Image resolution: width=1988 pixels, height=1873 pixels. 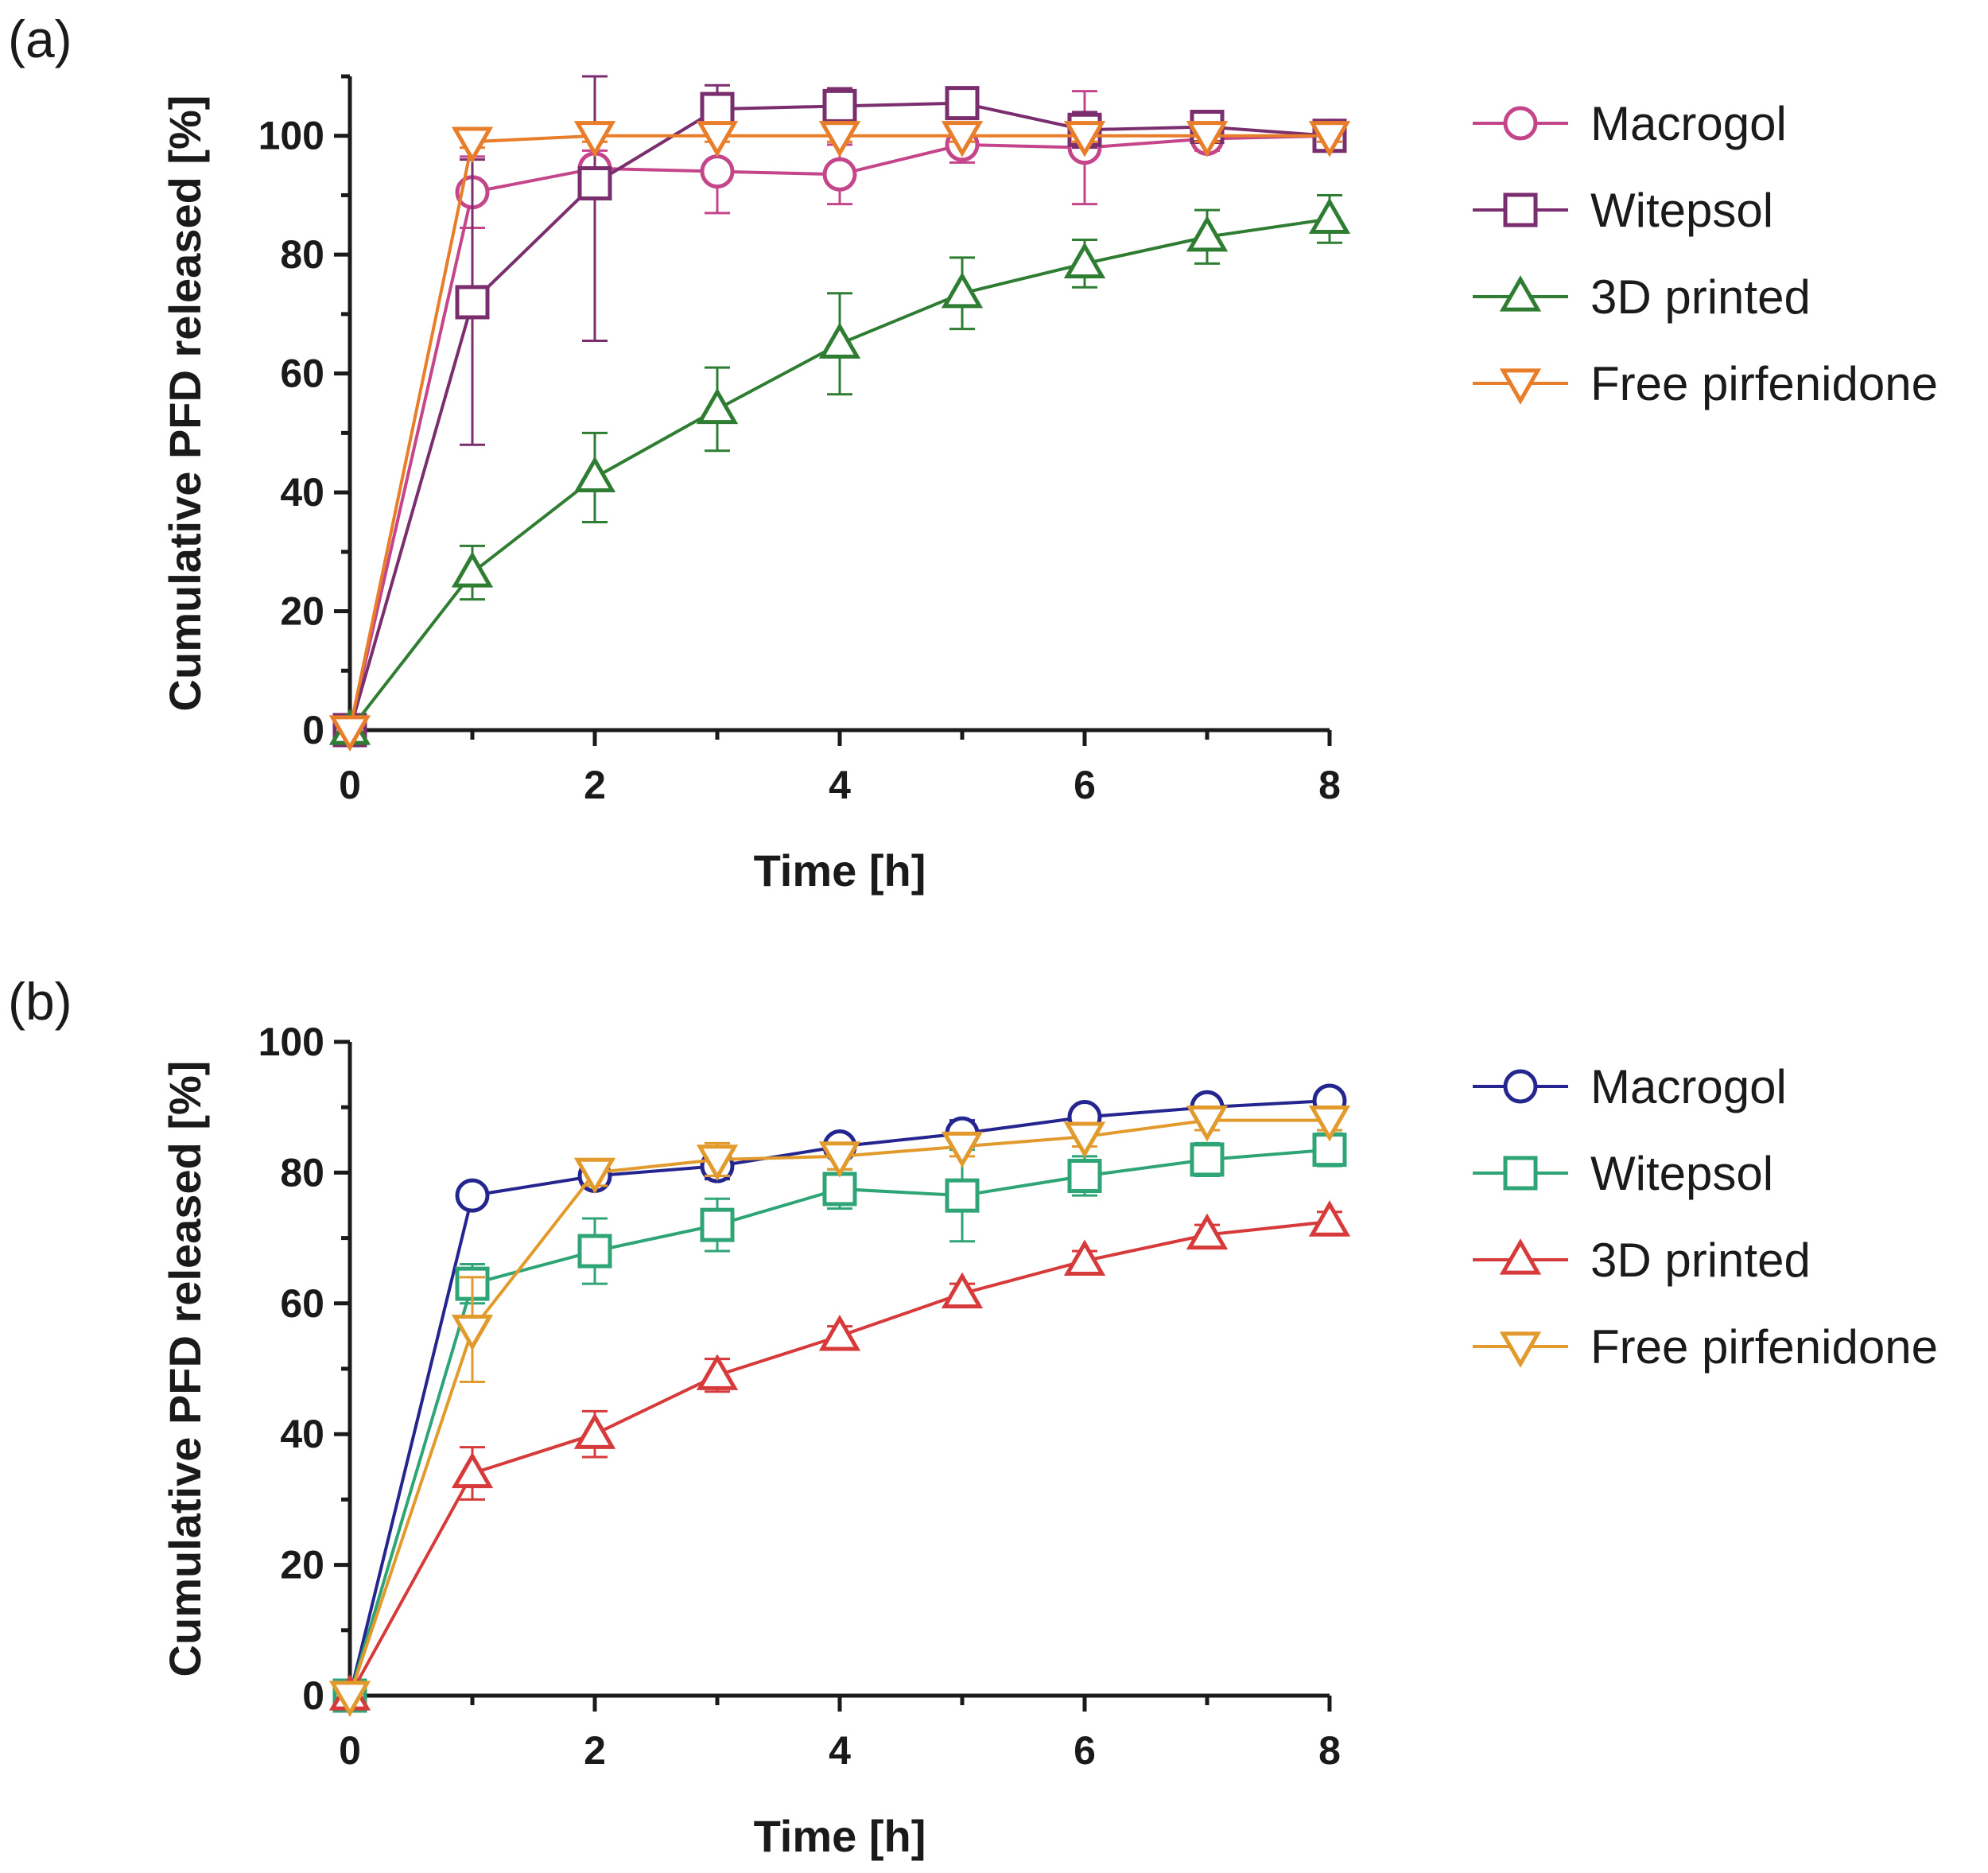 What do you see at coordinates (40, 39) in the screenshot?
I see `panel-label: (a)` at bounding box center [40, 39].